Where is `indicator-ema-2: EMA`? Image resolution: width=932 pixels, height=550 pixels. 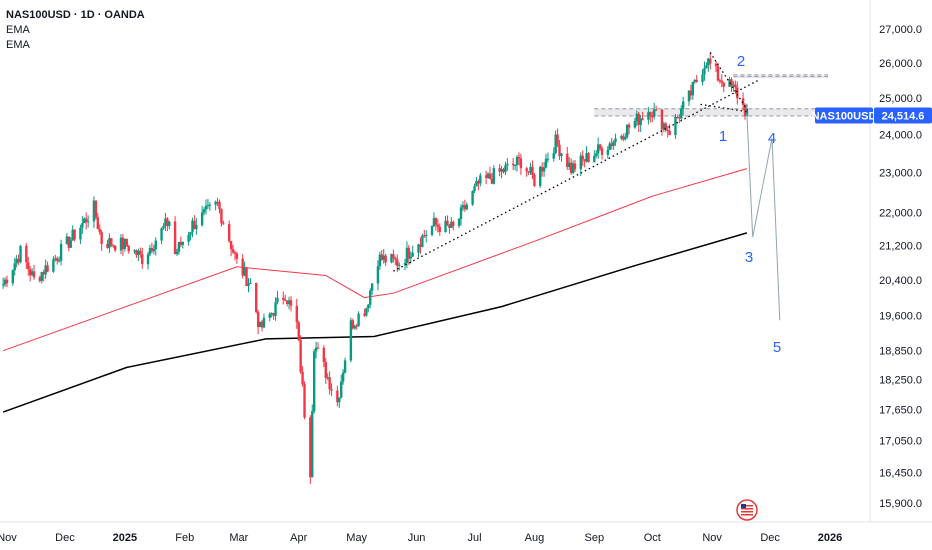 indicator-ema-2: EMA is located at coordinates (18, 45).